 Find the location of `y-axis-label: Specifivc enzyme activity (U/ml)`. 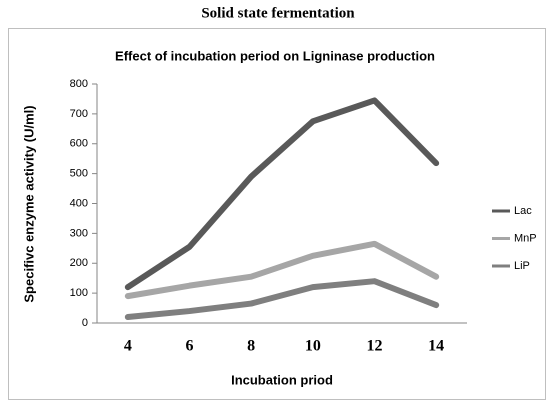

y-axis-label: Specifivc enzyme activity (U/ml) is located at coordinates (28, 203).